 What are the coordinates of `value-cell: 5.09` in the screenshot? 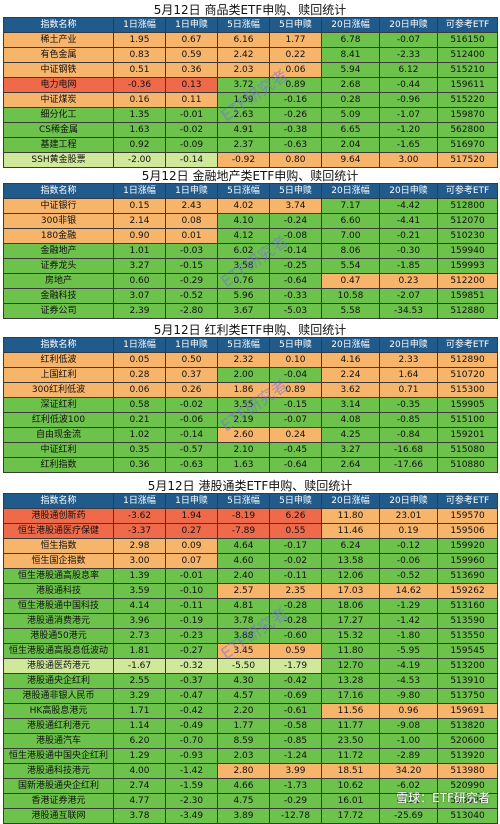 It's located at (350, 115).